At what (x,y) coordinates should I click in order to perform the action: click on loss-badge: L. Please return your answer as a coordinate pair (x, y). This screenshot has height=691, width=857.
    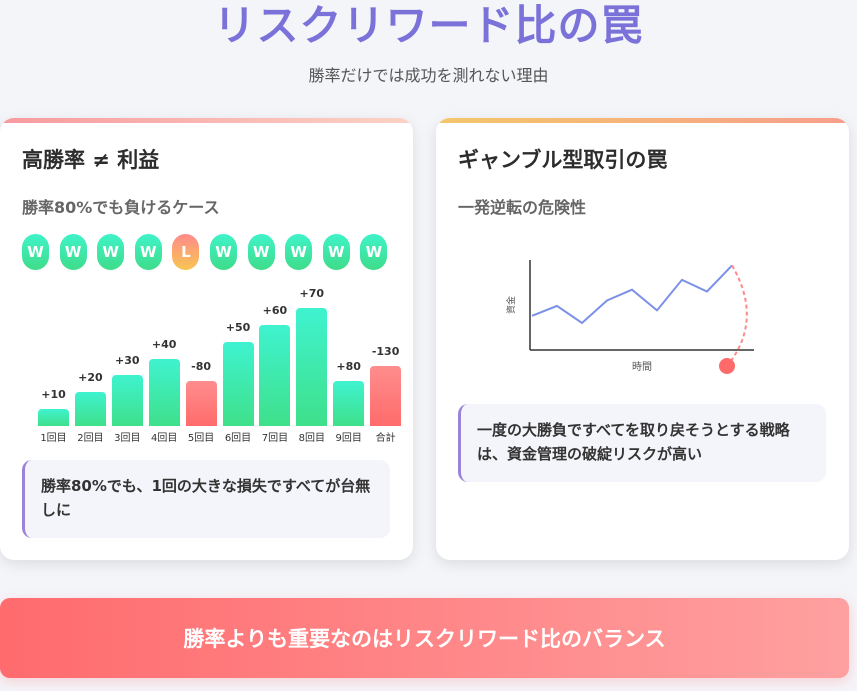
    Looking at the image, I should click on (186, 252).